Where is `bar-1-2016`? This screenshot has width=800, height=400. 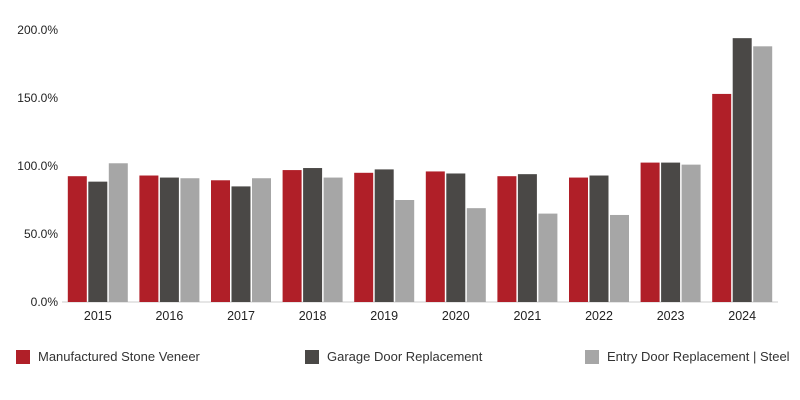
bar-1-2016 is located at coordinates (149, 238).